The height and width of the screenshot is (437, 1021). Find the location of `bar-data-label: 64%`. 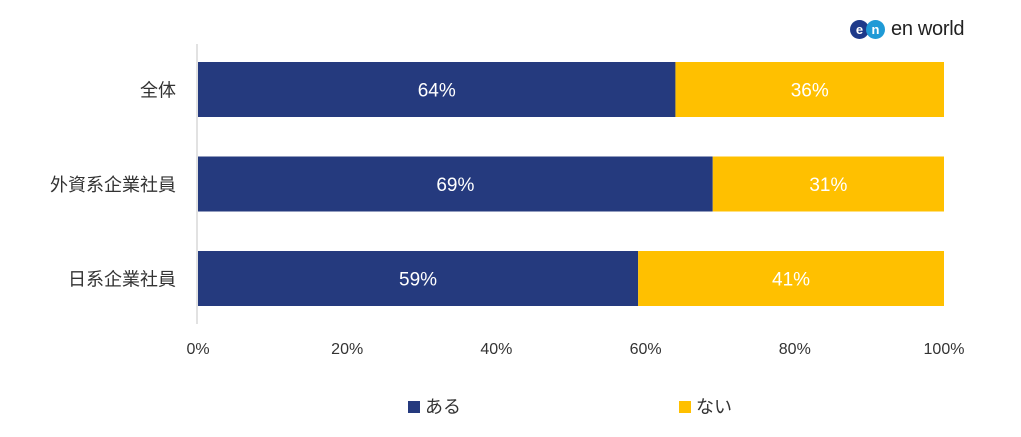

bar-data-label: 64% is located at coordinates (437, 91).